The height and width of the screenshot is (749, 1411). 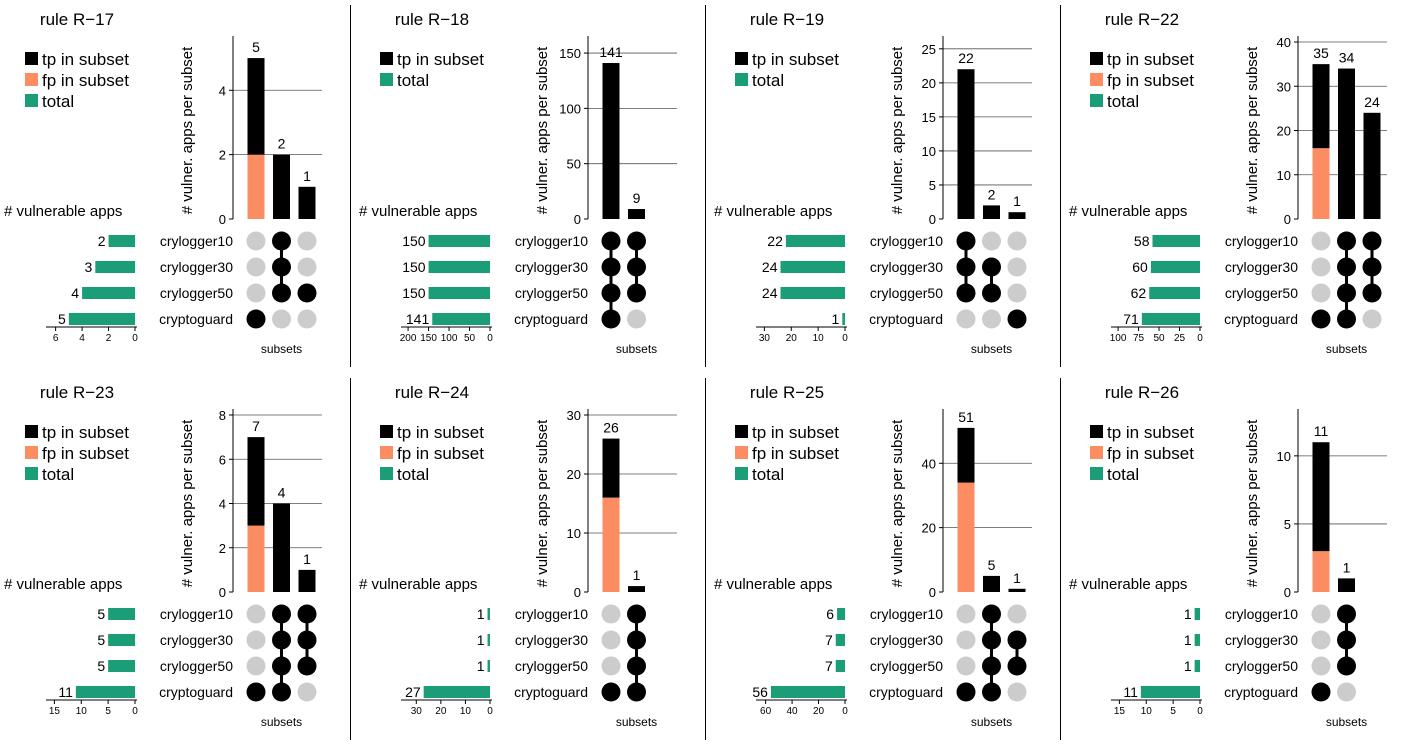 I want to click on total-value-label: 141, so click(x=418, y=319).